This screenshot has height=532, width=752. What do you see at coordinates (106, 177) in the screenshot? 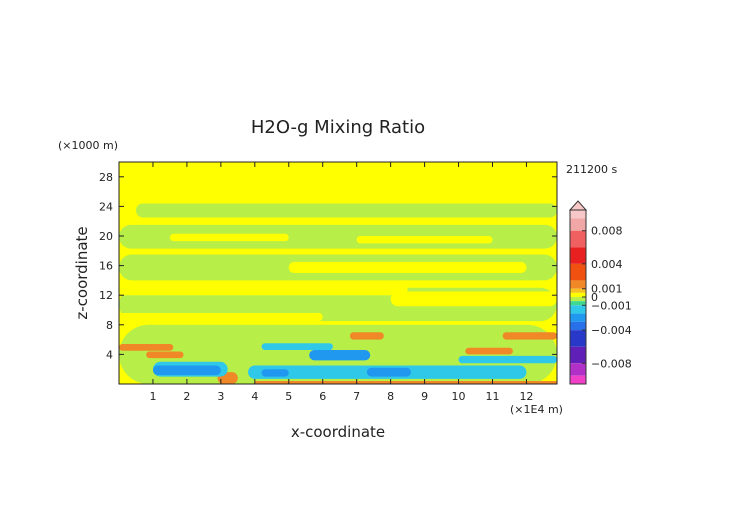
I see `y-tick-label: 28` at bounding box center [106, 177].